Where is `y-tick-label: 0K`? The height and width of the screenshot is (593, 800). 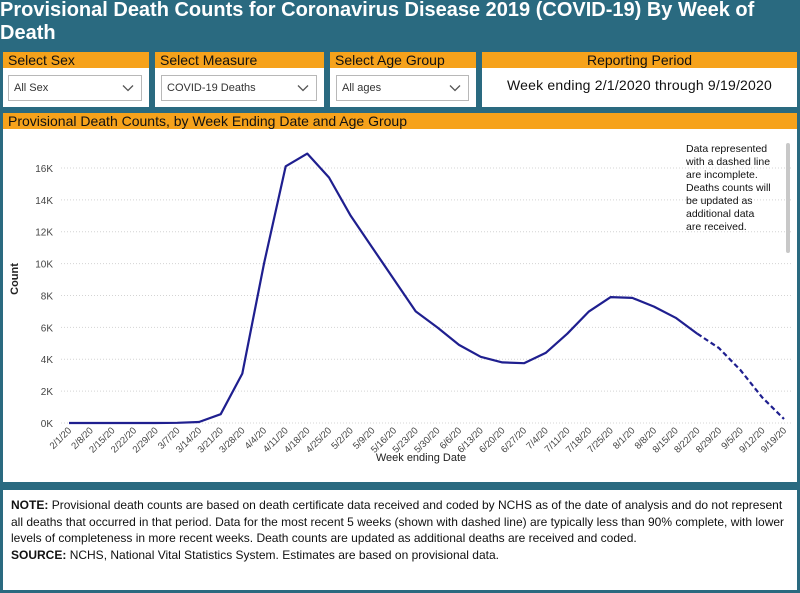 y-tick-label: 0K is located at coordinates (47, 424).